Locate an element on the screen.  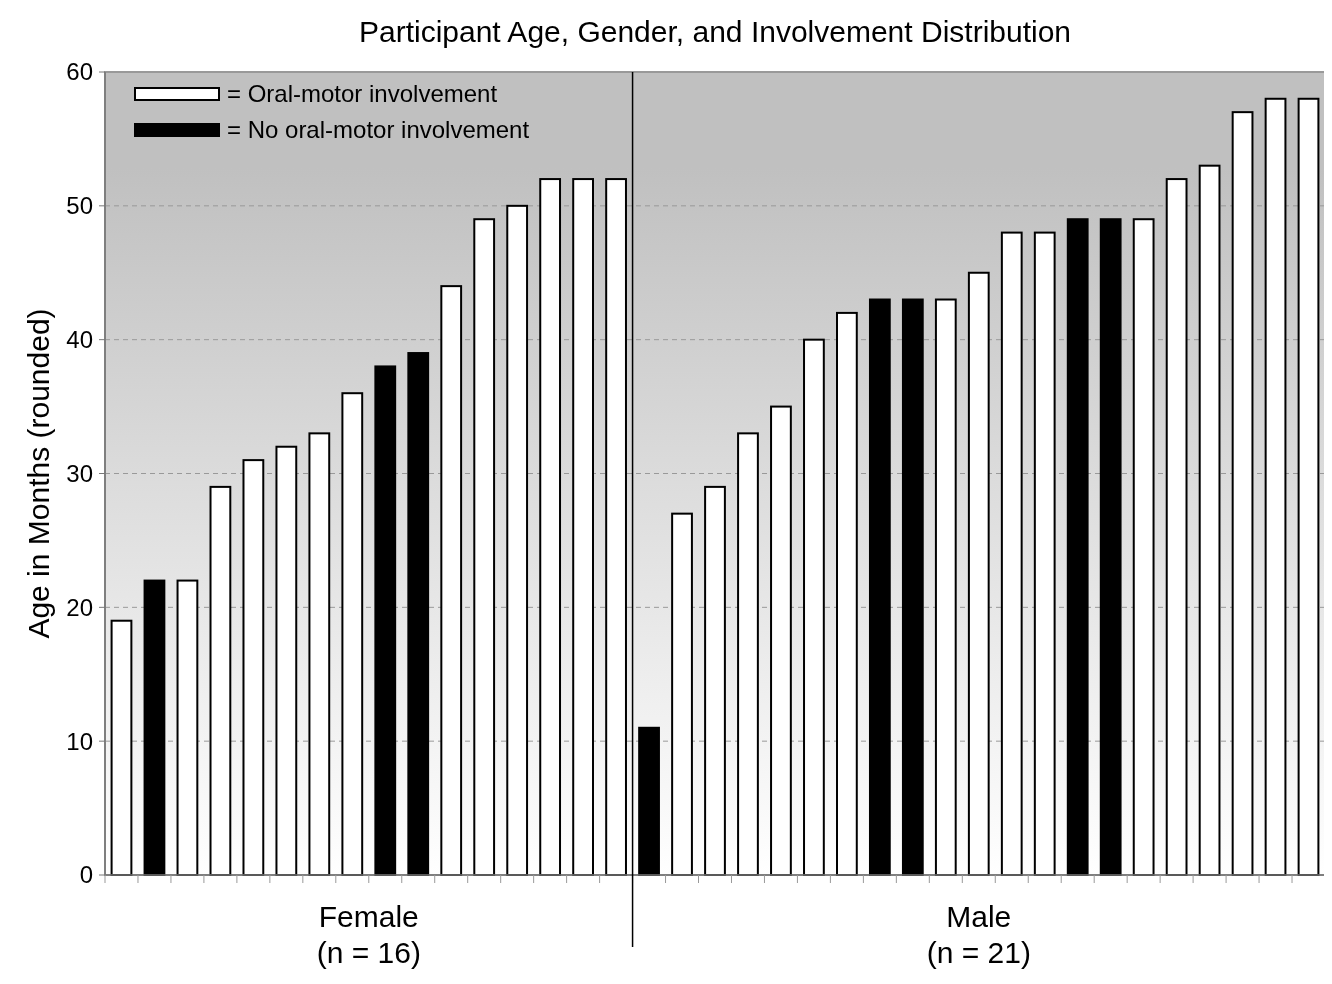
y-tick-label: 50 is located at coordinates (79, 206).